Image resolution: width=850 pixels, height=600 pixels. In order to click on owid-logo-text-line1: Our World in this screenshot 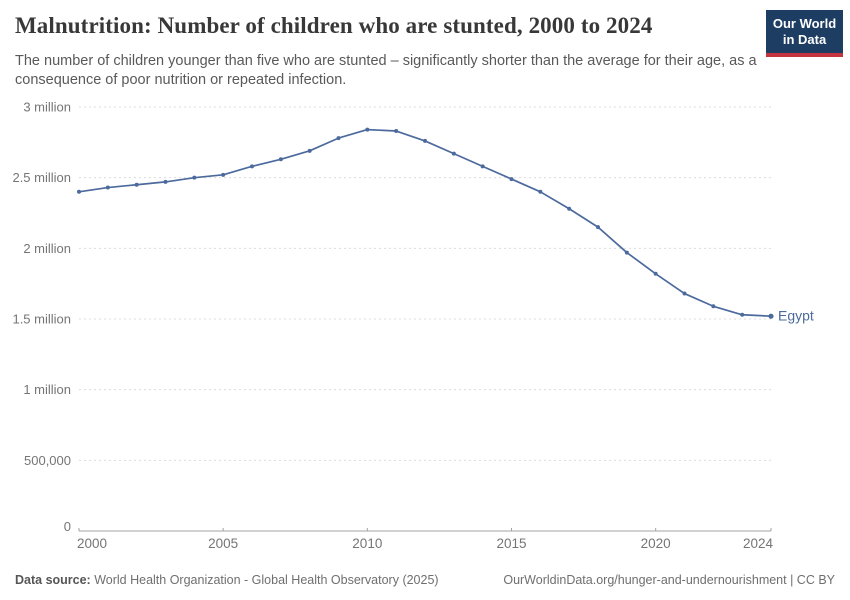, I will do `click(804, 23)`.